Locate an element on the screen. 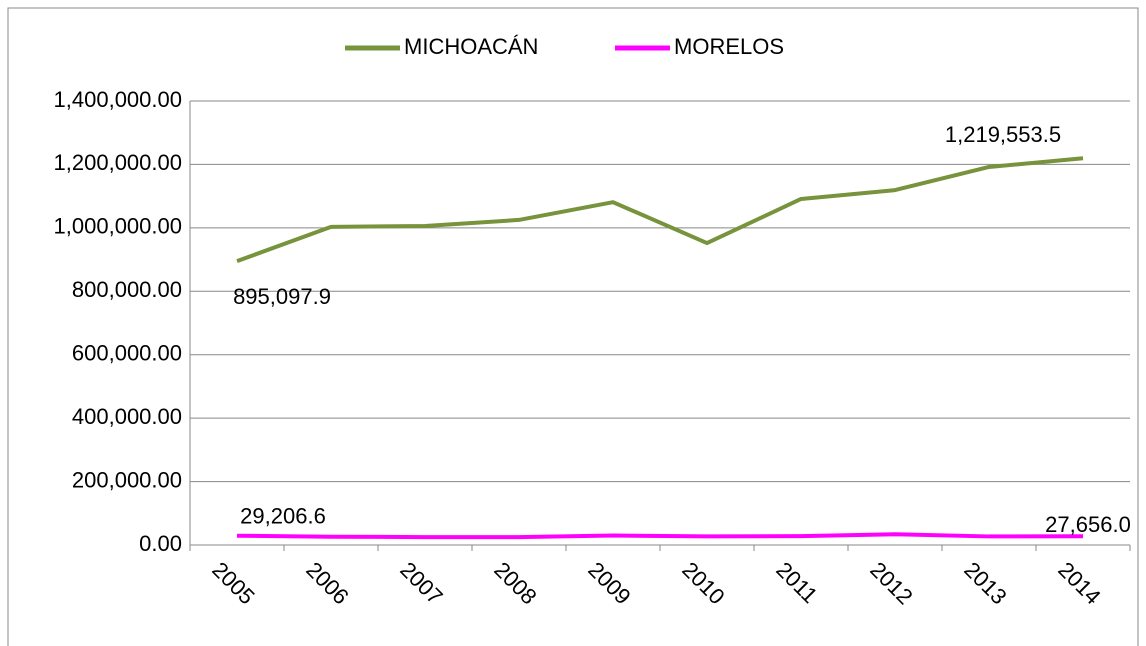 This screenshot has height=646, width=1146. legend-label: MORELOS is located at coordinates (729, 46).